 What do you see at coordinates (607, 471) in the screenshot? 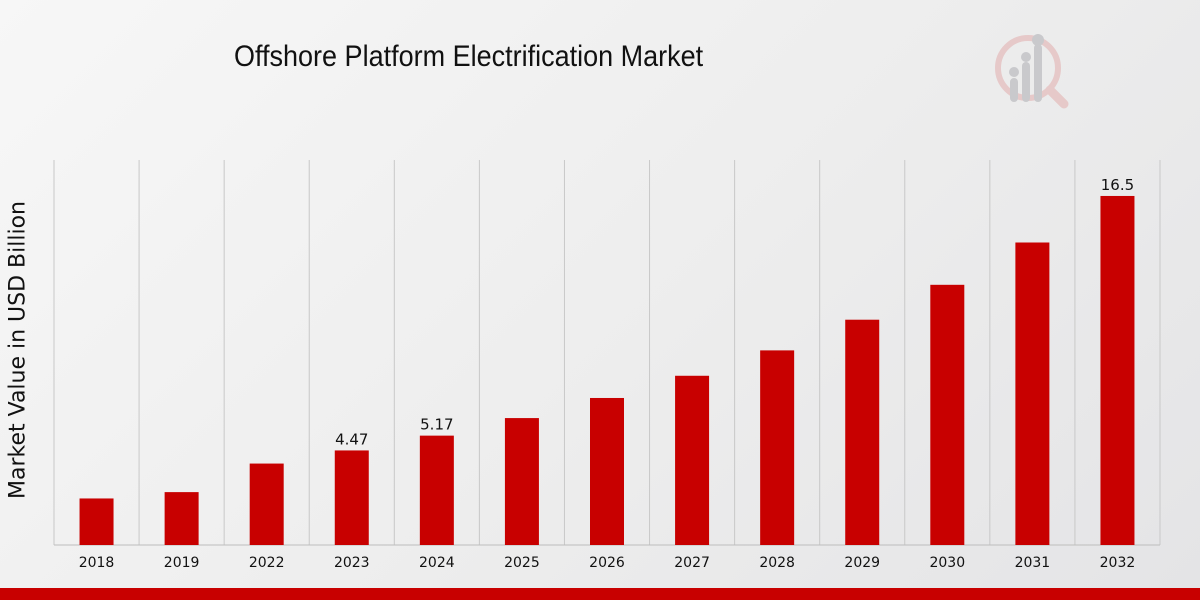
I see `bar-2026` at bounding box center [607, 471].